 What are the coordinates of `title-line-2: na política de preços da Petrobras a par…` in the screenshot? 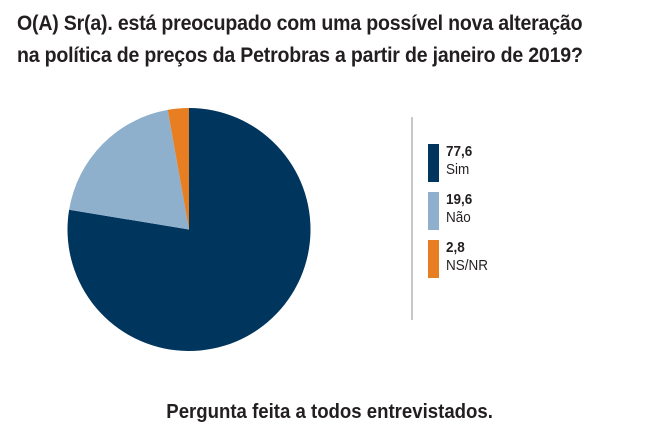 It's located at (300, 55).